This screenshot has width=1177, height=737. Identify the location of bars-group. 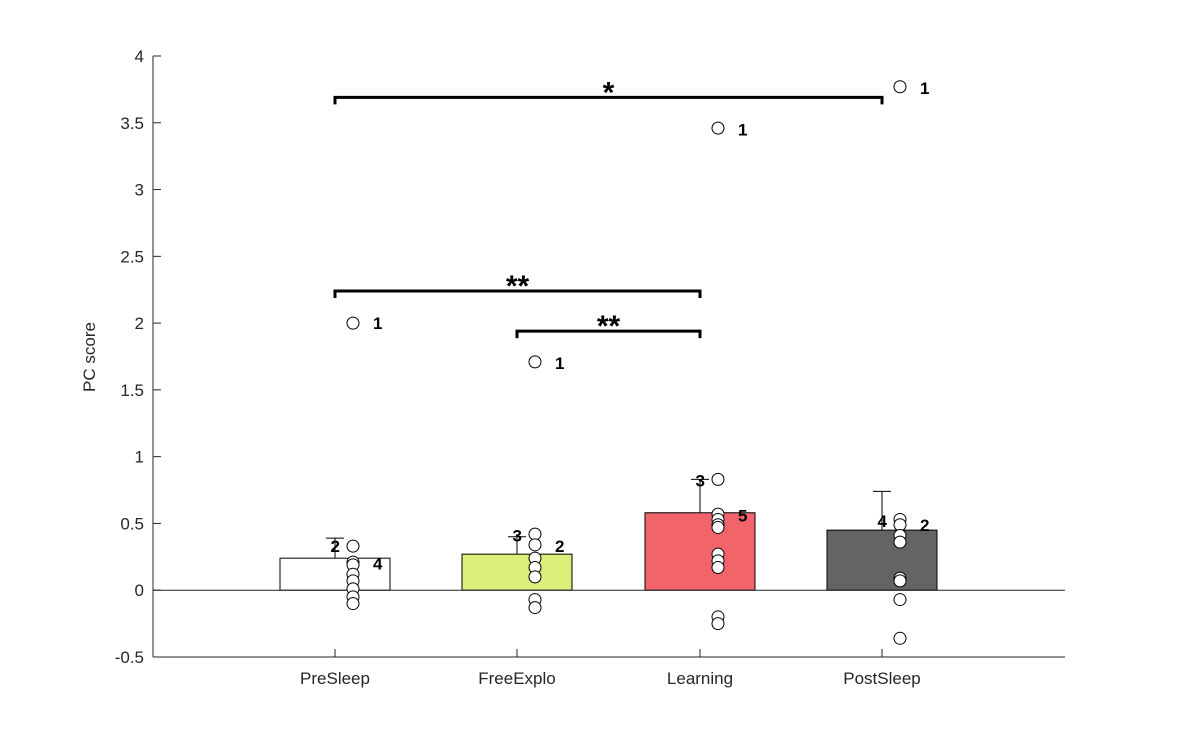
(608, 551).